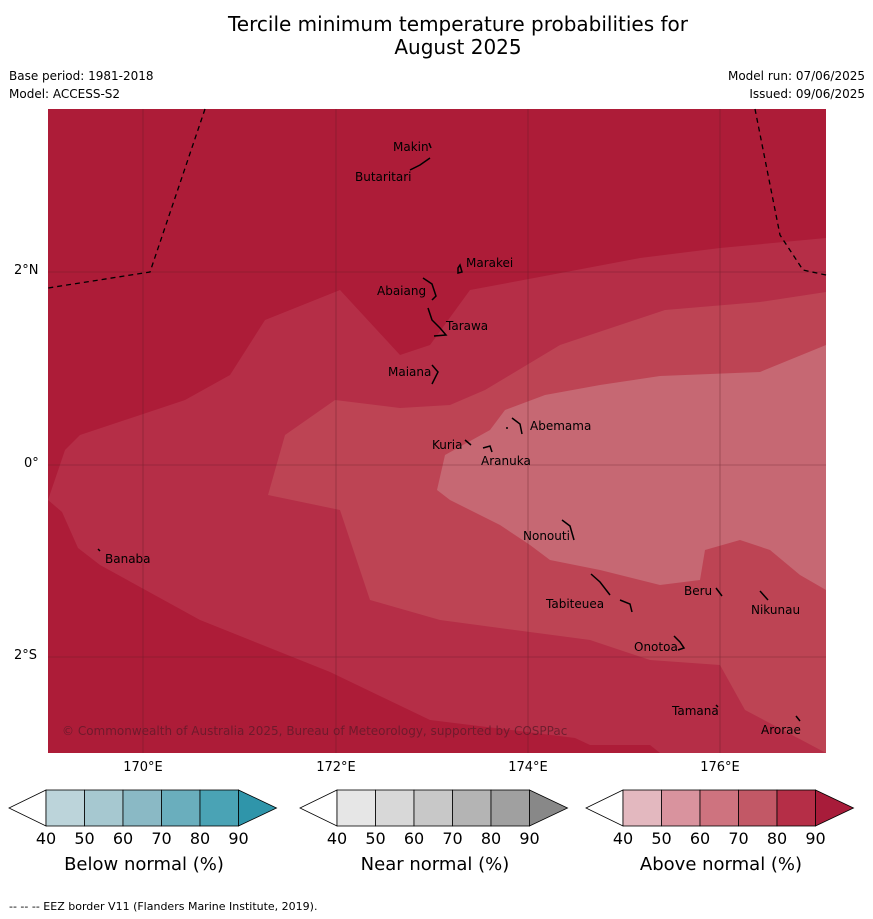 The height and width of the screenshot is (919, 873). I want to click on label-nikunau: Nikunau, so click(776, 610).